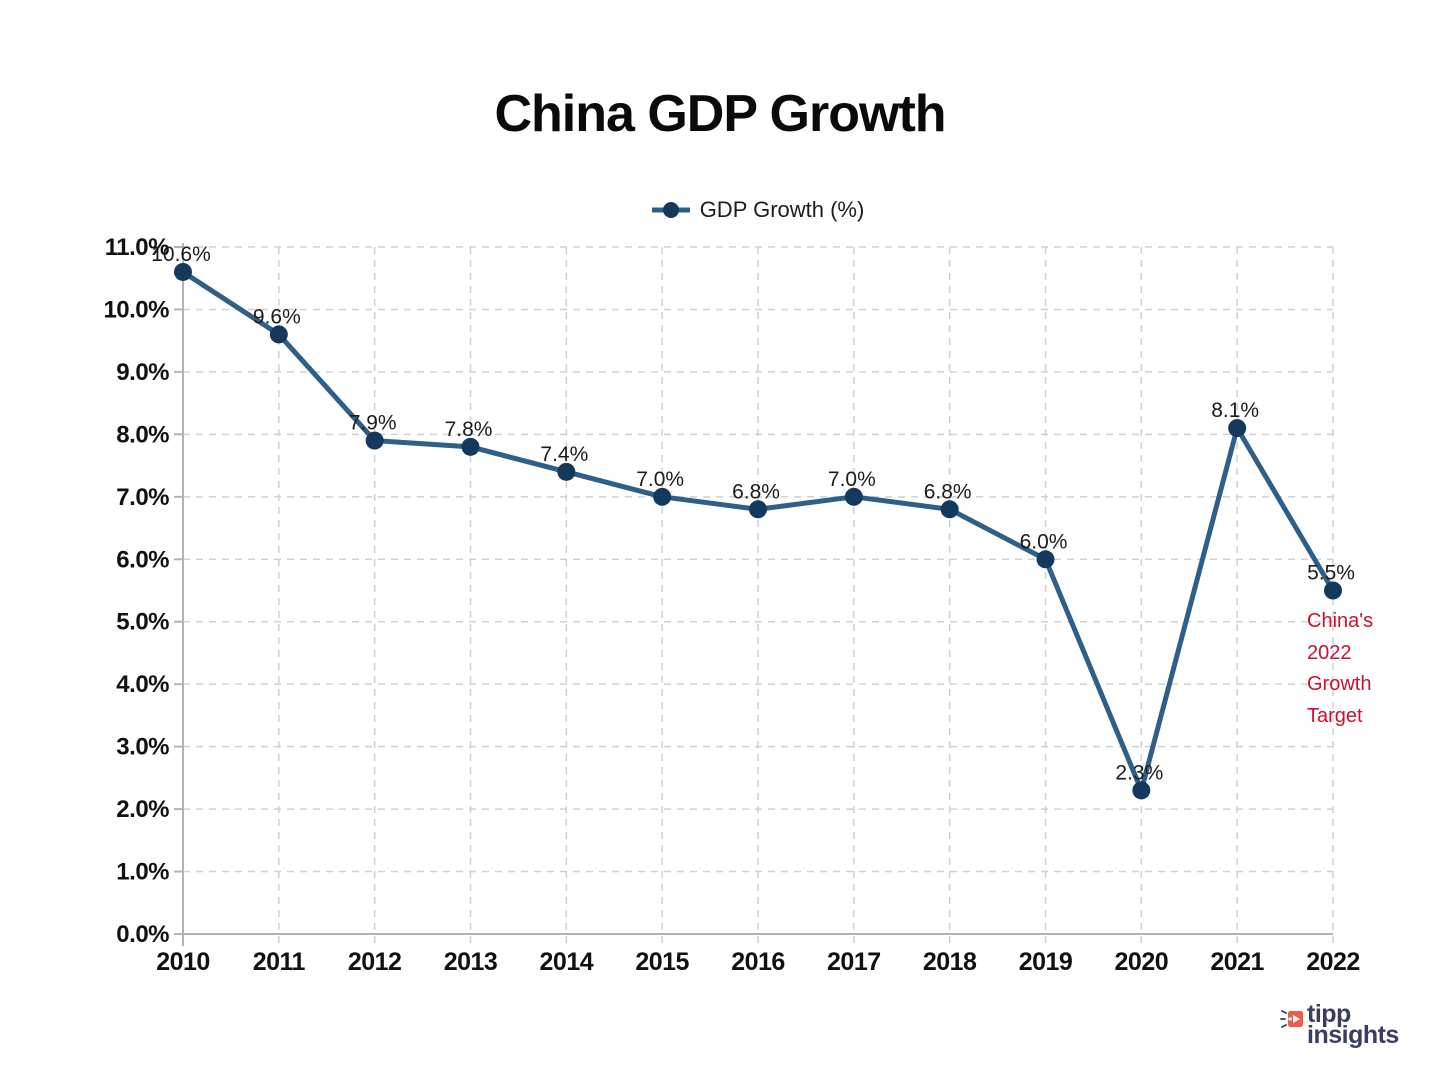 This screenshot has height=1080, width=1440. I want to click on legend-label: GDP Growth (%), so click(782, 209).